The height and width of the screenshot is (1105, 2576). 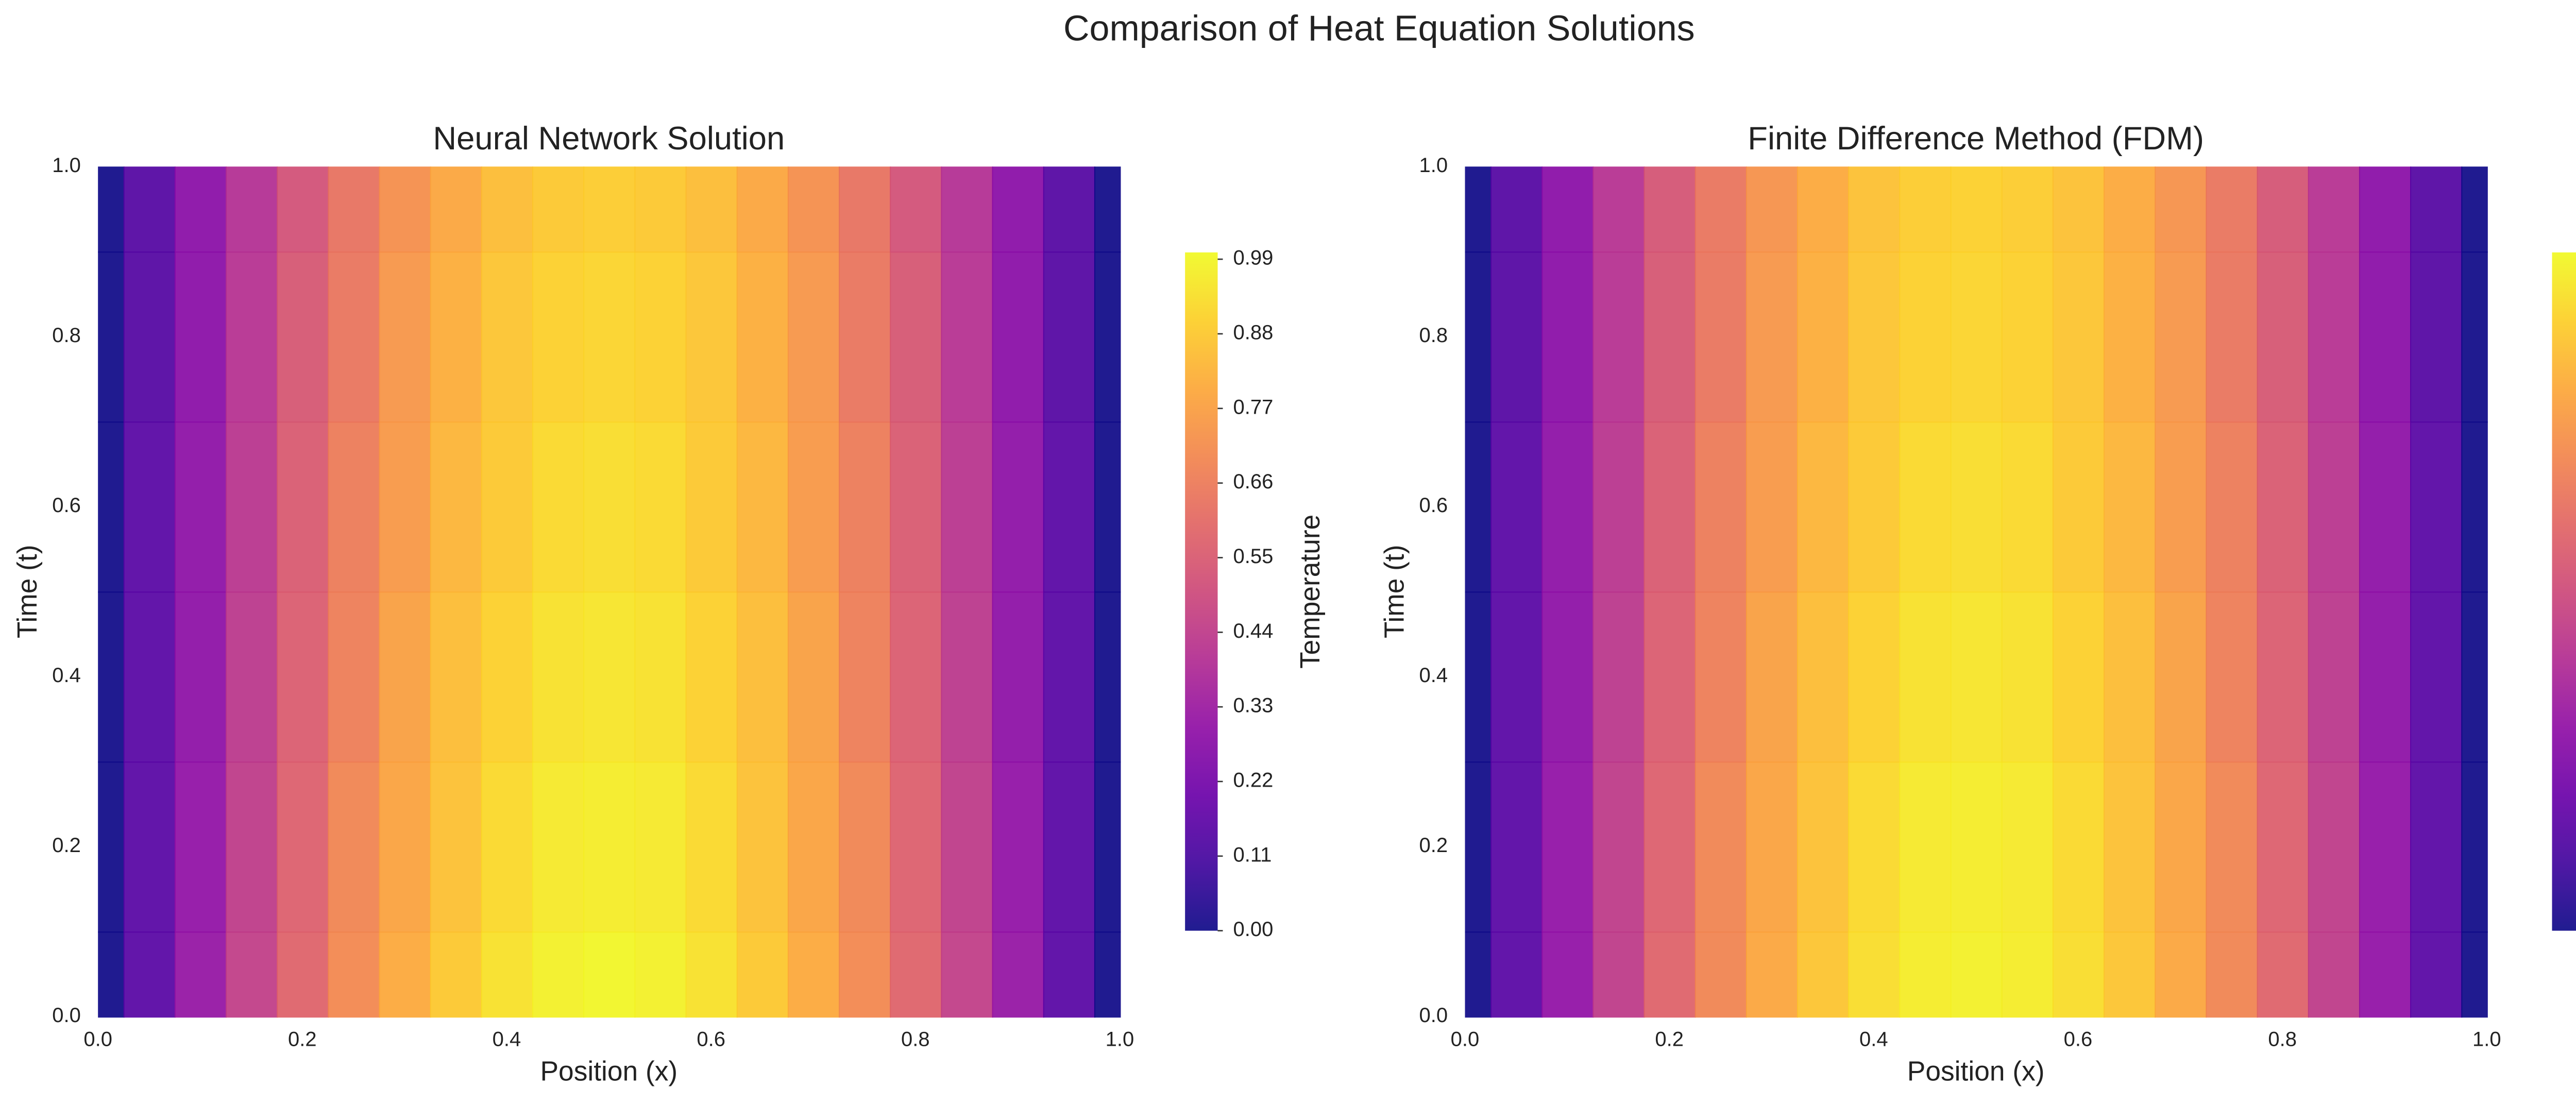 I want to click on y-tick-label: 0.0, so click(x=66, y=1015).